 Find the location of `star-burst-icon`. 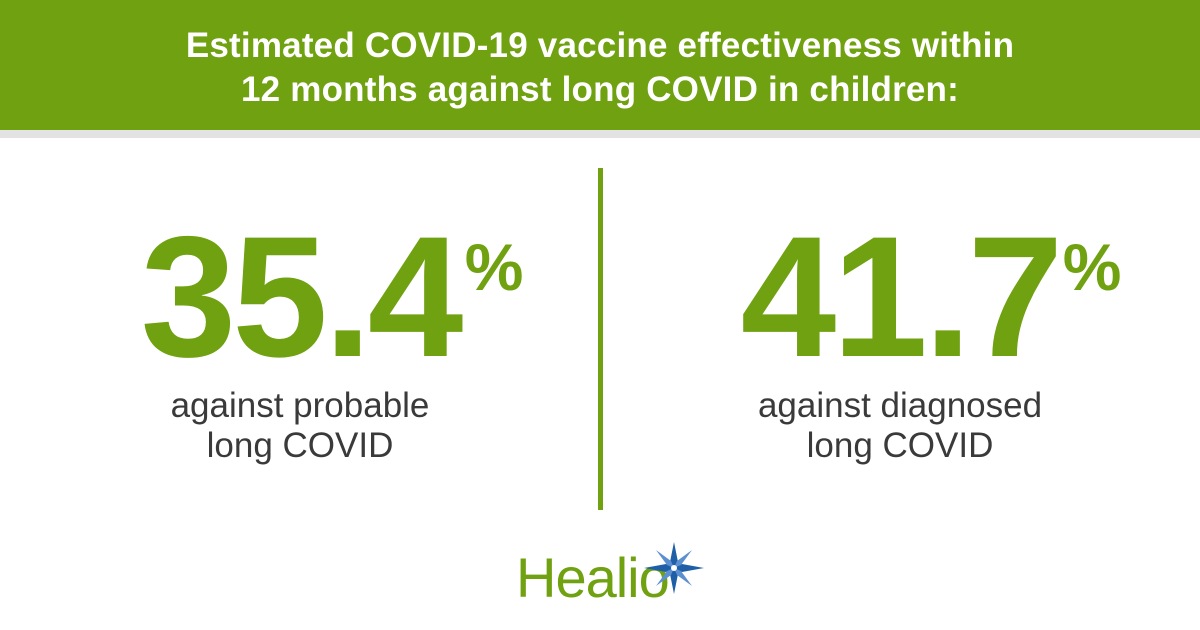

star-burst-icon is located at coordinates (674, 568).